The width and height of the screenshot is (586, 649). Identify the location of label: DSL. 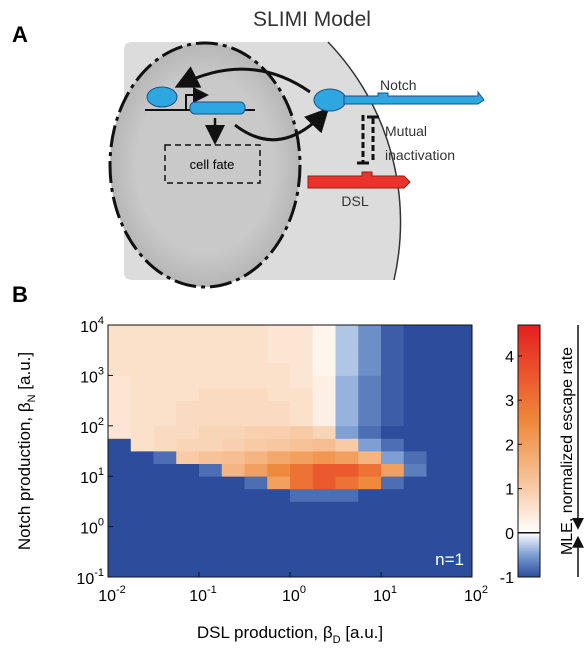
(354, 201).